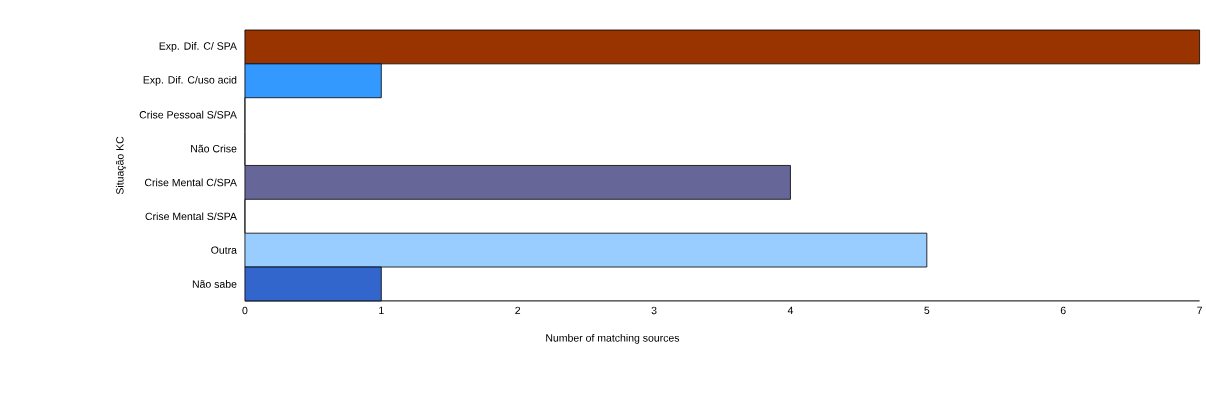 Image resolution: width=1206 pixels, height=407 pixels. Describe the element at coordinates (654, 310) in the screenshot. I see `x-tick-label: 3` at that location.